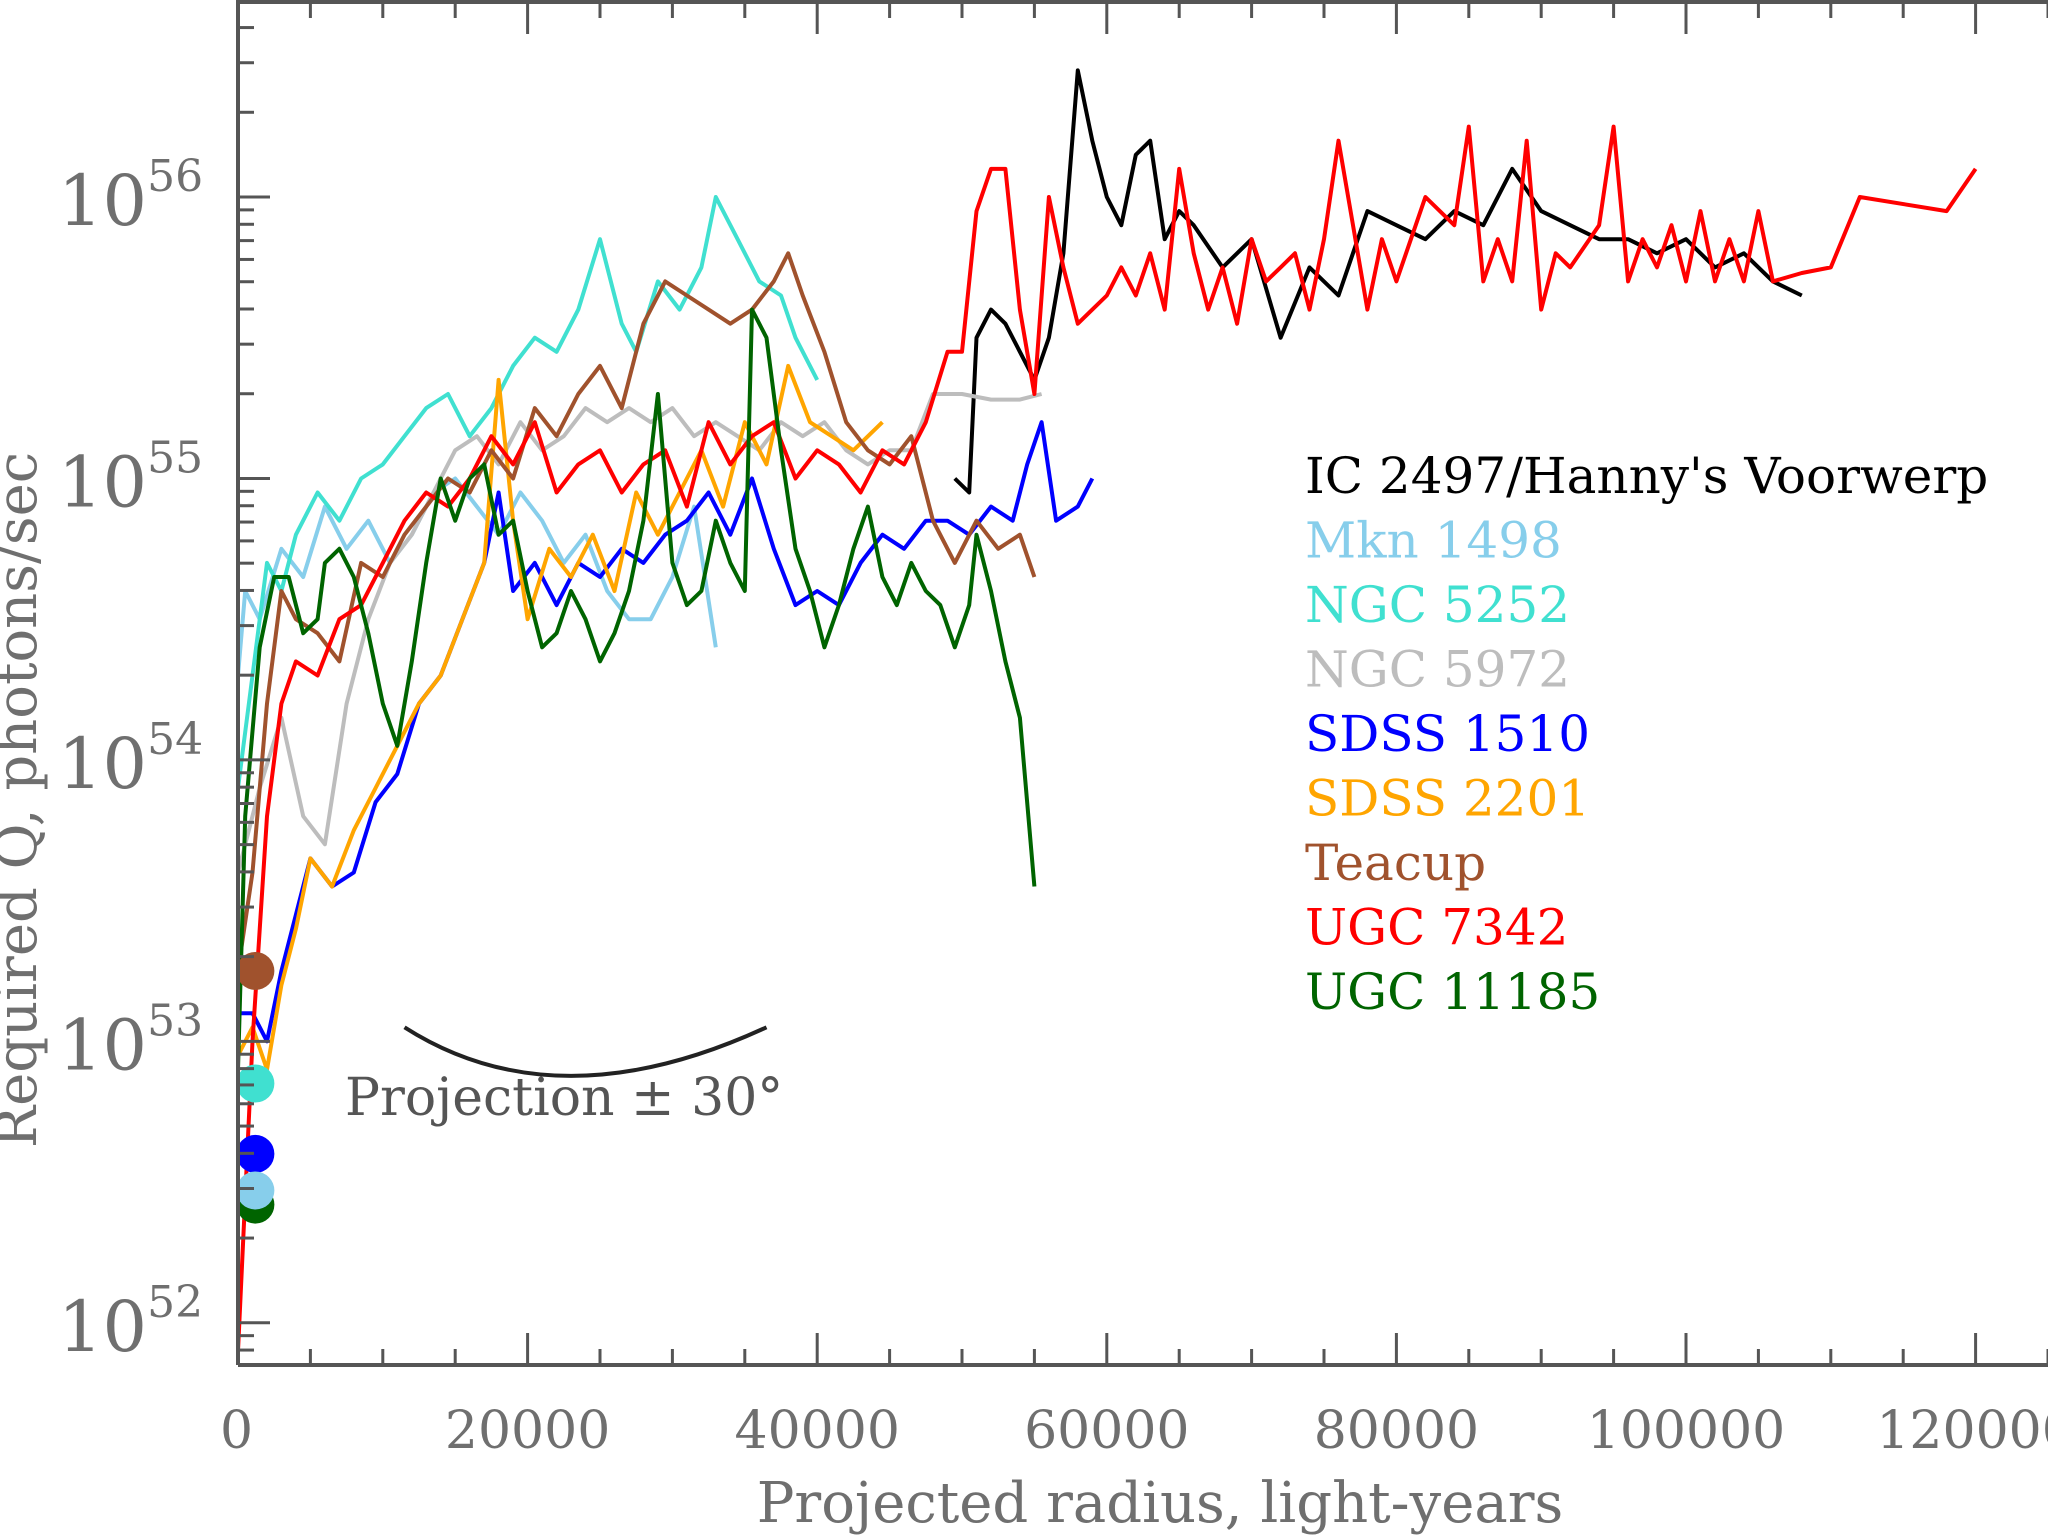 Image resolution: width=2048 pixels, height=1536 pixels. Describe the element at coordinates (1160, 1503) in the screenshot. I see `x-axis-label: Projected radius, light-years` at that location.